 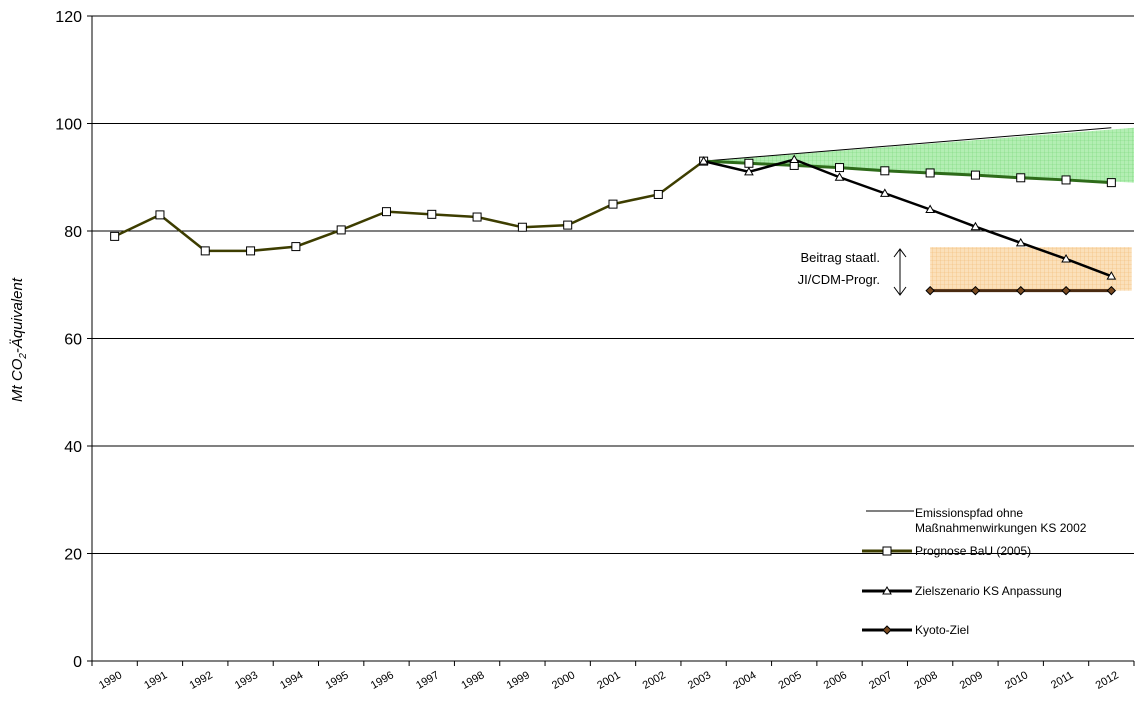 What do you see at coordinates (907, 172) in the screenshot?
I see `series-line-prognose-forecast` at bounding box center [907, 172].